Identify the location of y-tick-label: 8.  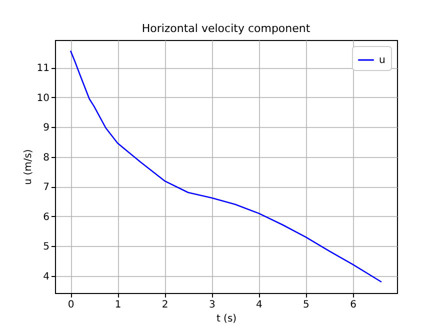
(46, 158).